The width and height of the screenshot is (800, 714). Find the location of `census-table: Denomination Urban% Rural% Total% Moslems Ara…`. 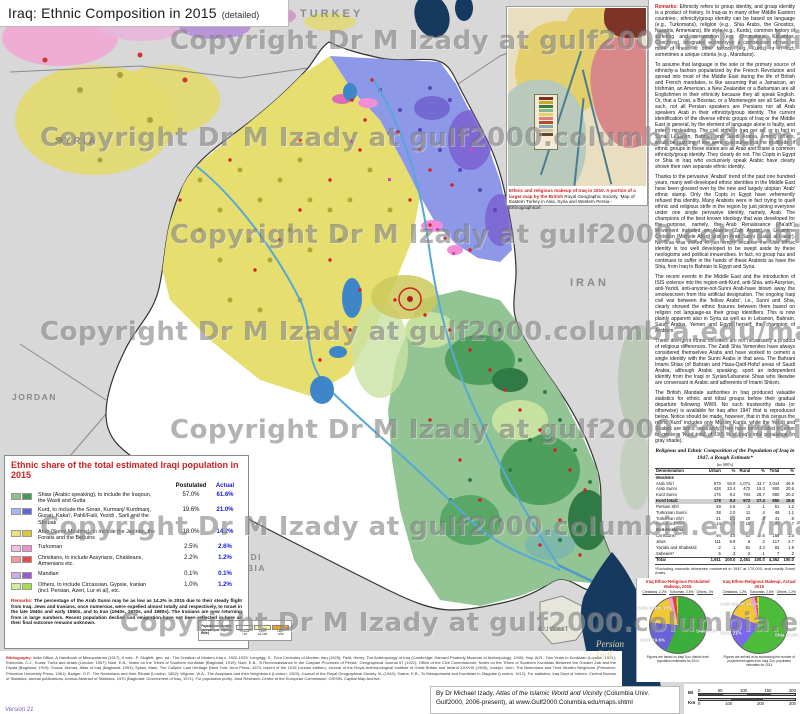

census-table: Denomination Urban% Rural% Total% Moslems Ara… is located at coordinates (725, 516).